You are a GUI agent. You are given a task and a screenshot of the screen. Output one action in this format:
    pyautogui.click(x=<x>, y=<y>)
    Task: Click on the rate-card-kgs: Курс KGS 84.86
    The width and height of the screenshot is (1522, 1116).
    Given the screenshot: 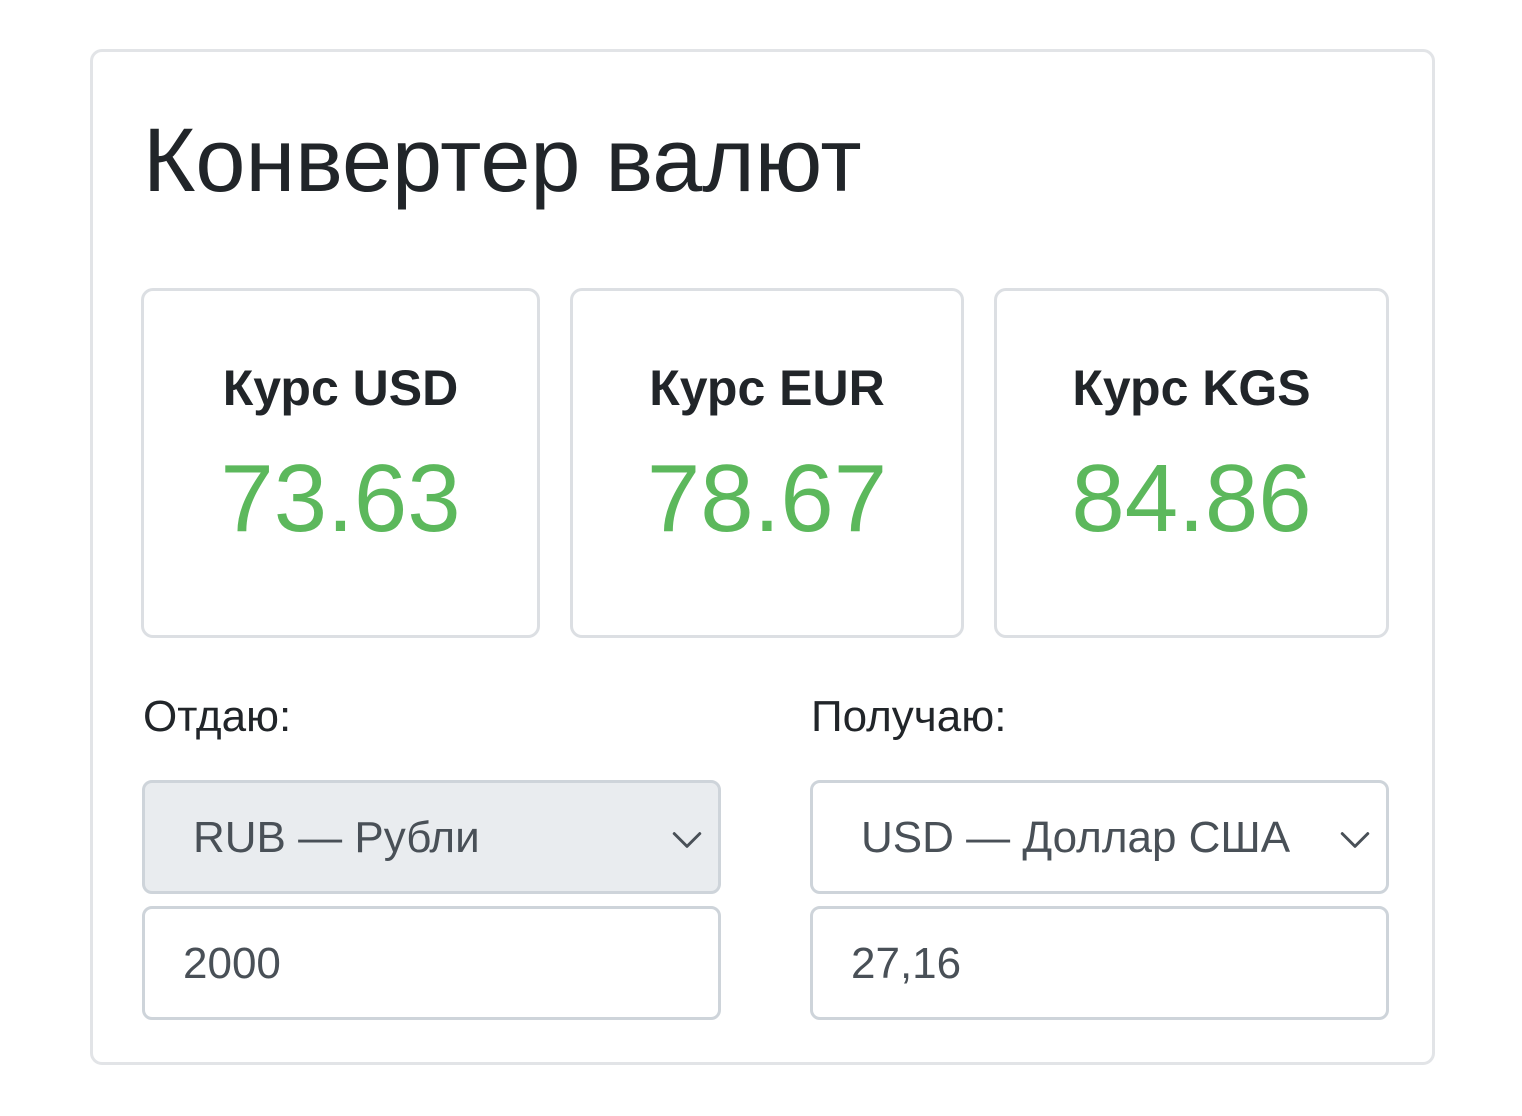 What is the action you would take?
    pyautogui.click(x=1191, y=463)
    